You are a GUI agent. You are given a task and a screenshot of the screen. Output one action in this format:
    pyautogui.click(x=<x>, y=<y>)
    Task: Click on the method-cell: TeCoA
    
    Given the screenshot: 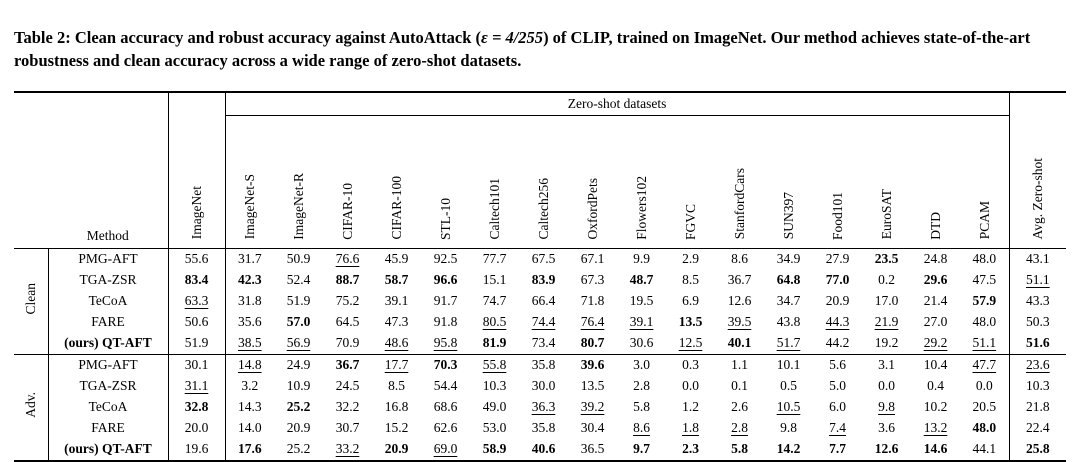 What is the action you would take?
    pyautogui.click(x=107, y=301)
    